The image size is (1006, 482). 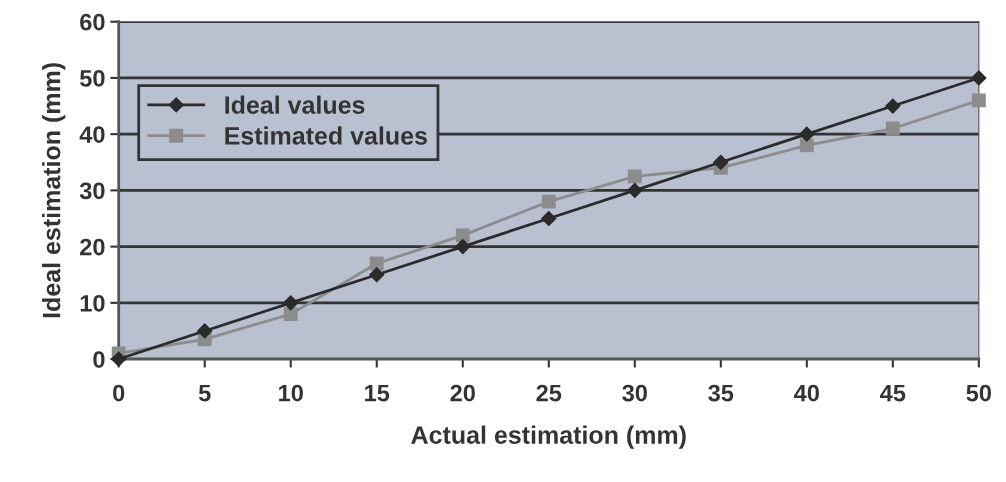 I want to click on y-tick-label: 0, so click(x=99, y=359).